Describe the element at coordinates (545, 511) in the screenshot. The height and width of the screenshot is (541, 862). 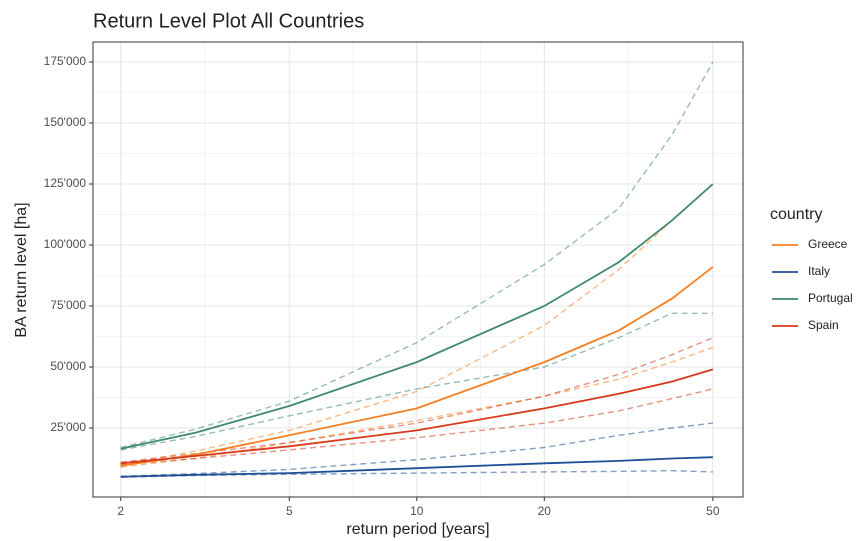
I see `x-tick-label: 20` at that location.